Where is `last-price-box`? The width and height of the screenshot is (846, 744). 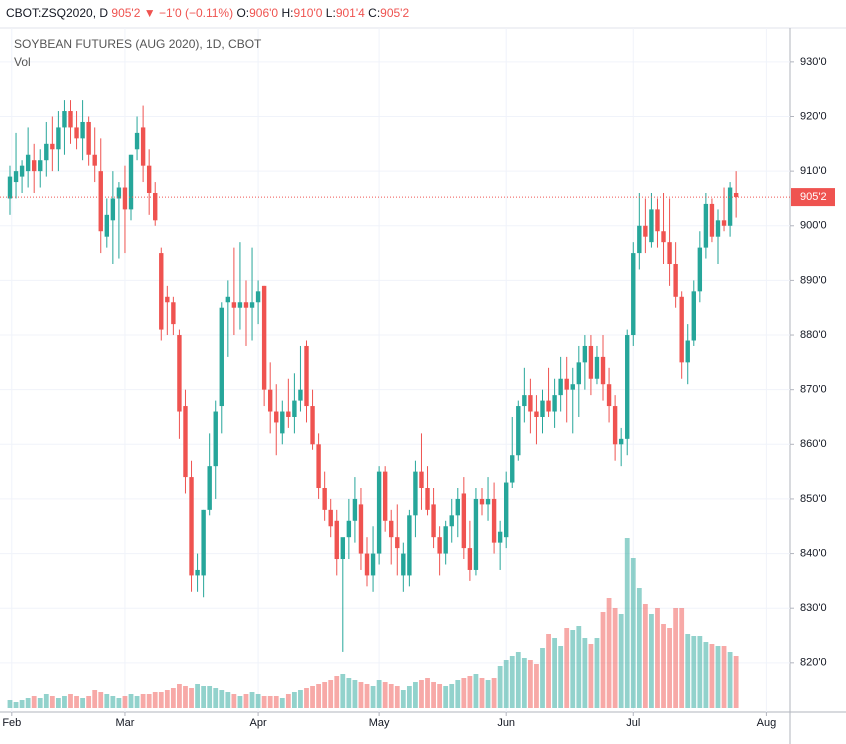 last-price-box is located at coordinates (813, 197).